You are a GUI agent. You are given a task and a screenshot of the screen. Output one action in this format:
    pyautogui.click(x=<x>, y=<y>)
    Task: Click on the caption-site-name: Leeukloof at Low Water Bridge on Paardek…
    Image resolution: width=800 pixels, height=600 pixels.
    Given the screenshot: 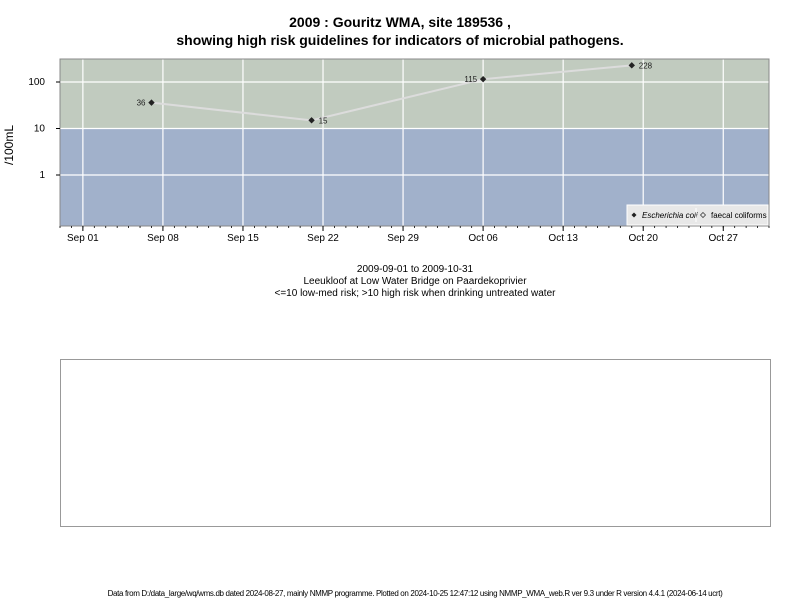 What is the action you would take?
    pyautogui.click(x=415, y=281)
    